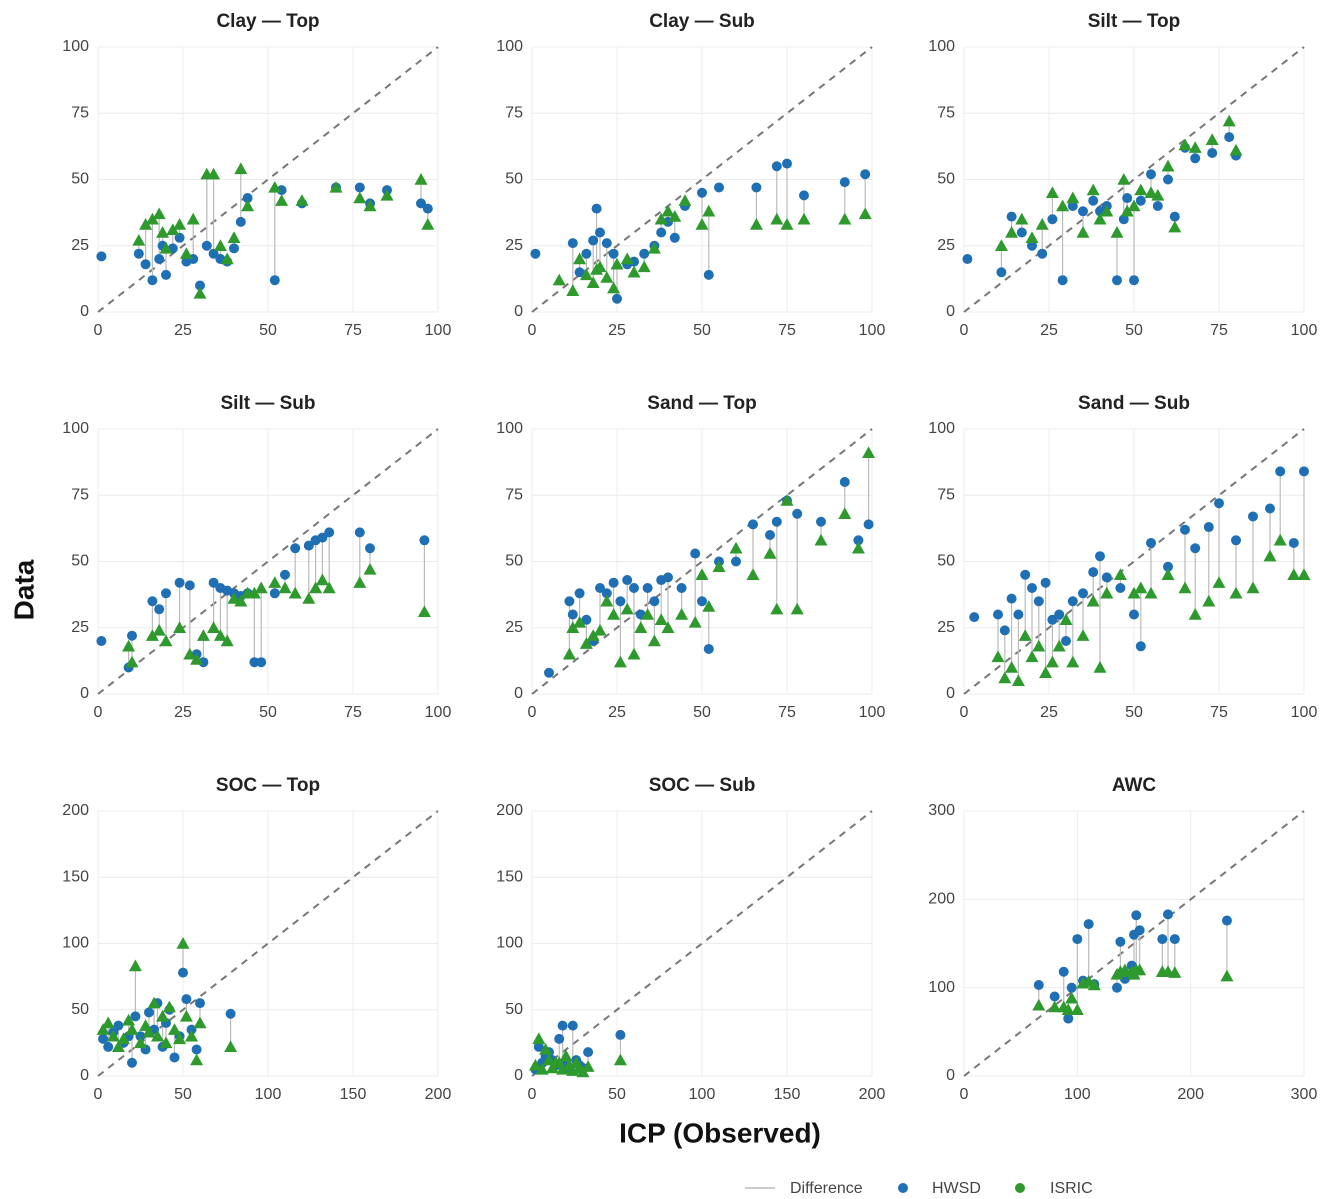 The height and width of the screenshot is (1199, 1332). I want to click on y-tick-label: 150, so click(75, 876).